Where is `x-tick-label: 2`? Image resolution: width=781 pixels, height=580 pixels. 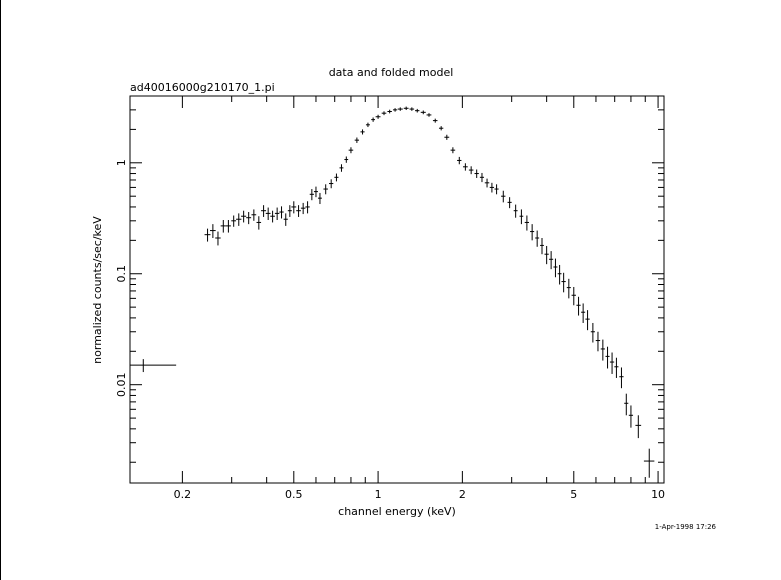
x-tick-label: 2 is located at coordinates (462, 494).